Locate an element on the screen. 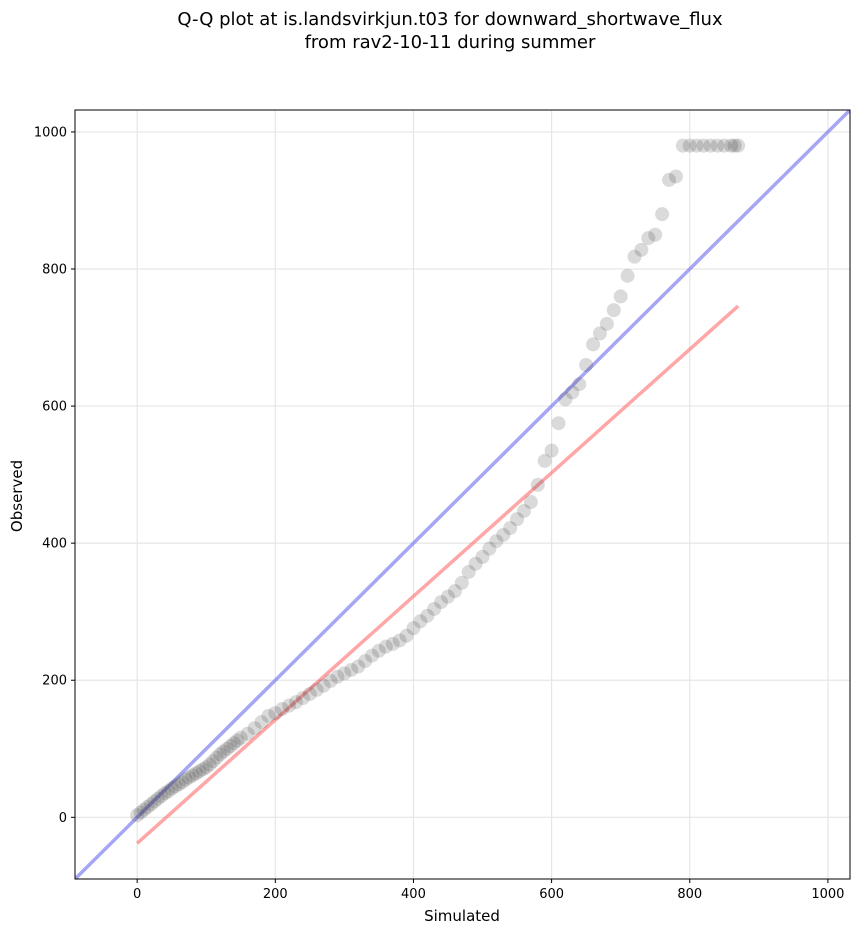 The height and width of the screenshot is (934, 860). x-tick-label: 600 is located at coordinates (551, 894).